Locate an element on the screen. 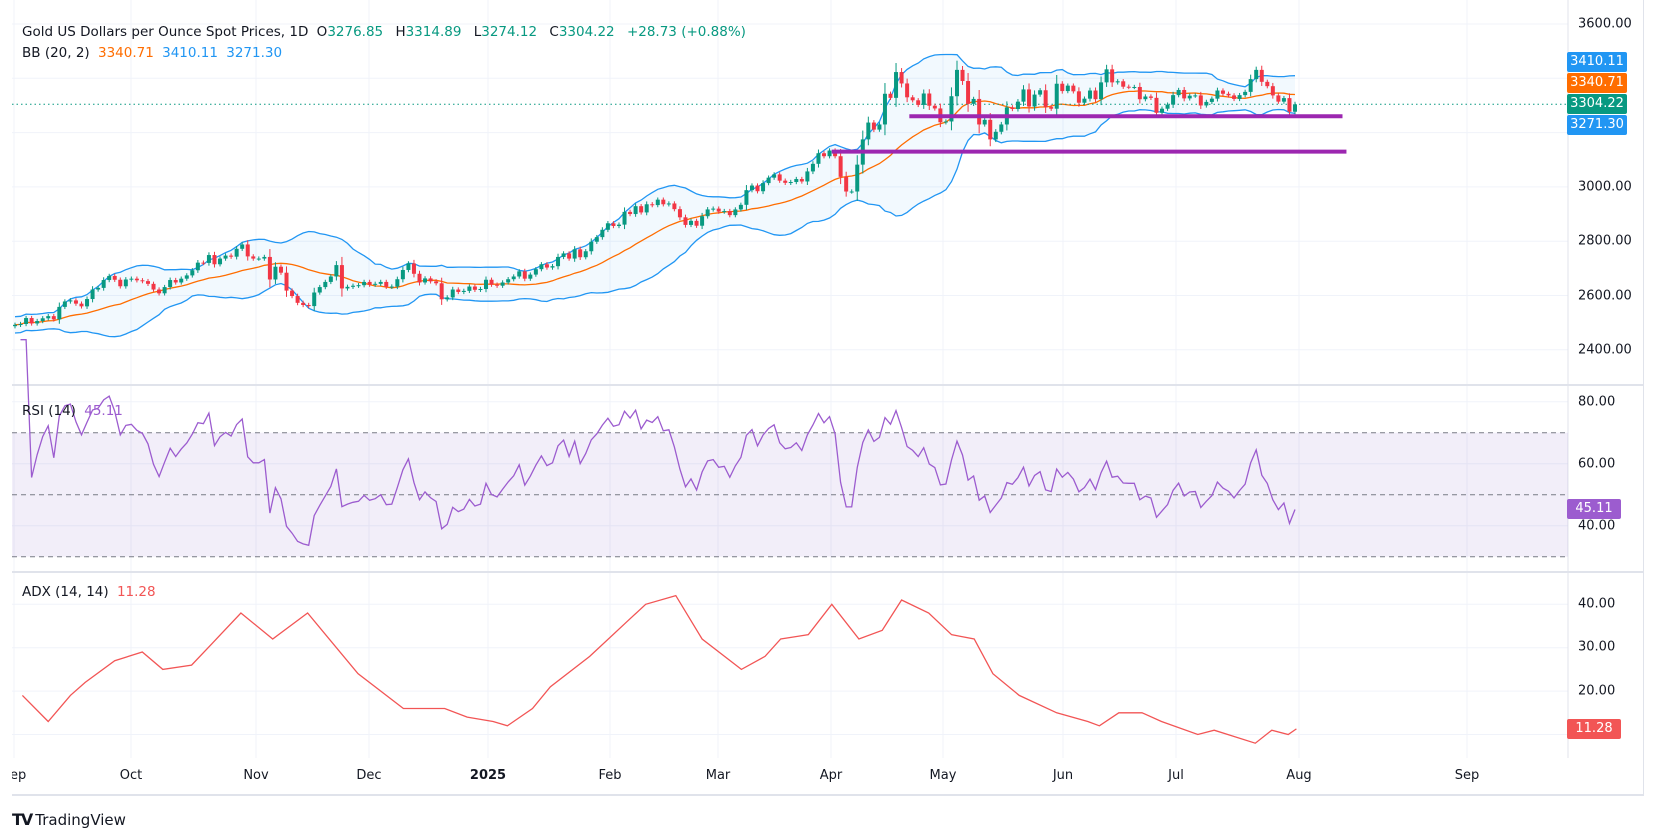 The image size is (1656, 838). change-value: +28.73 (+0.88%) is located at coordinates (686, 32).